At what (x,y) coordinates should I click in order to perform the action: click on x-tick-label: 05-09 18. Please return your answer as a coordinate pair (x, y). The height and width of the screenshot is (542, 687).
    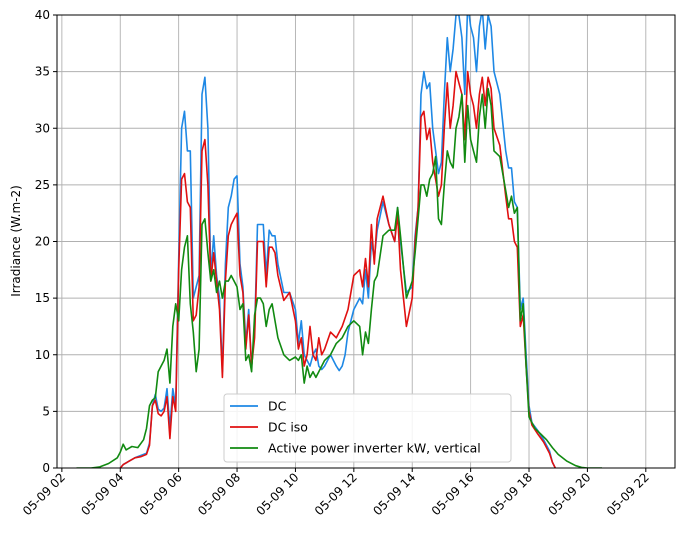
    Looking at the image, I should click on (511, 494).